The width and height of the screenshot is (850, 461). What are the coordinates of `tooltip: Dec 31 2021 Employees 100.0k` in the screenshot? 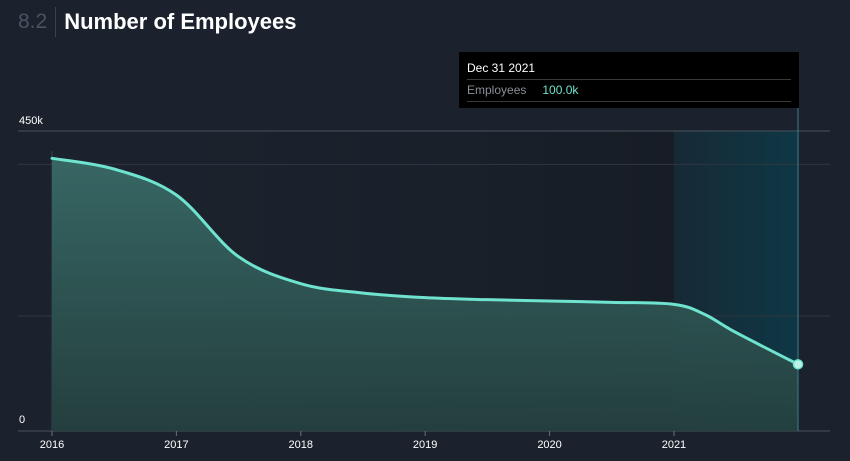 It's located at (629, 80).